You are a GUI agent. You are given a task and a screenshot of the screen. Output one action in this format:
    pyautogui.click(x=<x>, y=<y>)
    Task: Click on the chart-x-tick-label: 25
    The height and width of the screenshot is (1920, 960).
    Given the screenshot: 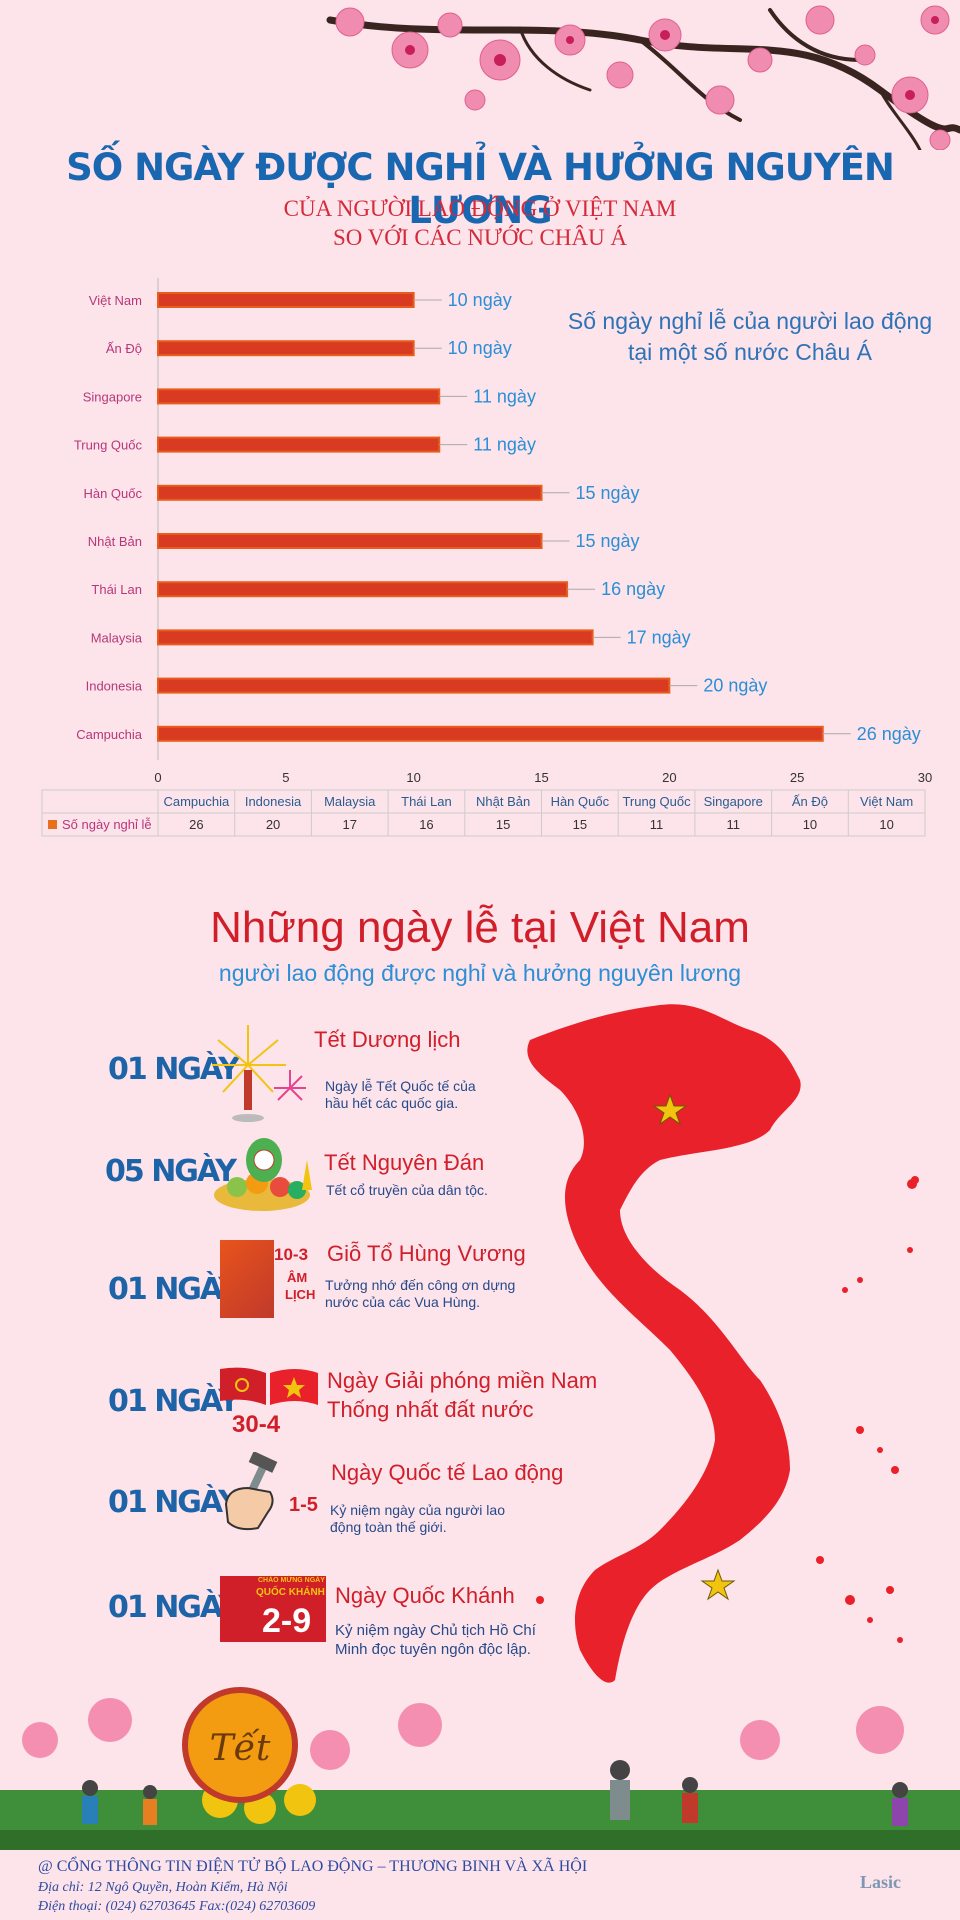 What is the action you would take?
    pyautogui.click(x=797, y=777)
    